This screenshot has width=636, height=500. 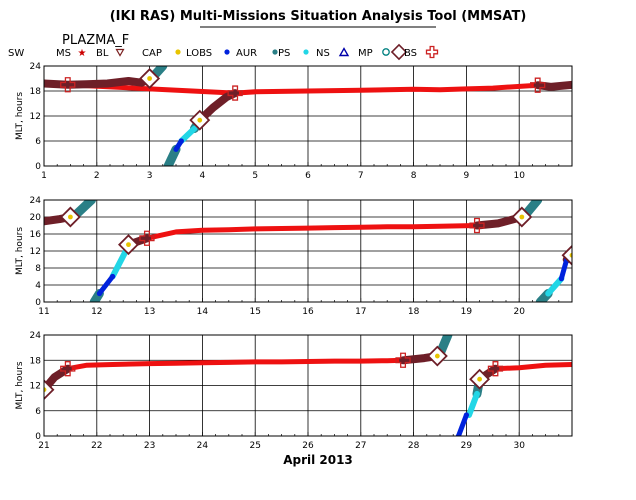 What do you see at coordinates (386, 52) in the screenshot?
I see `legend-circle-icon` at bounding box center [386, 52].